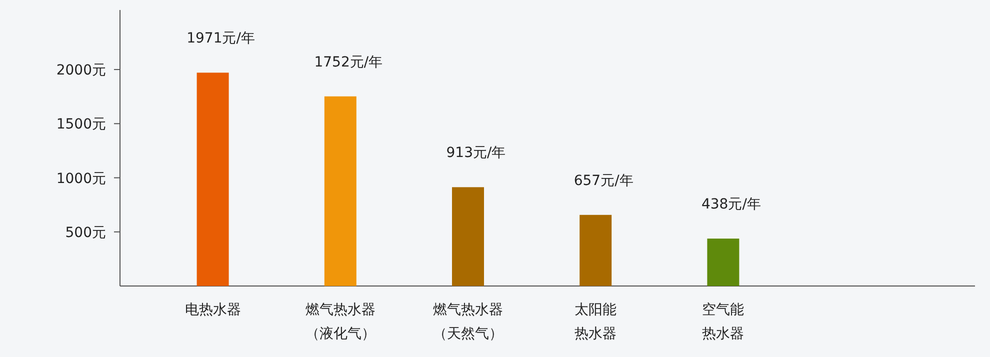  Describe the element at coordinates (595, 322) in the screenshot. I see `x-tick-label: 太阳能热水器` at that location.